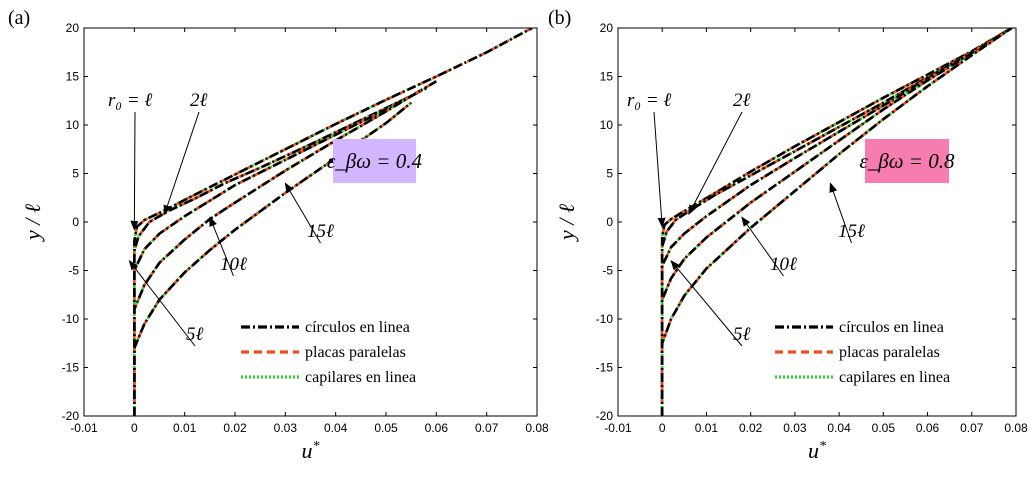 The image size is (1035, 477). Describe the element at coordinates (487, 428) in the screenshot. I see `x-tick-label: 0.07` at that location.